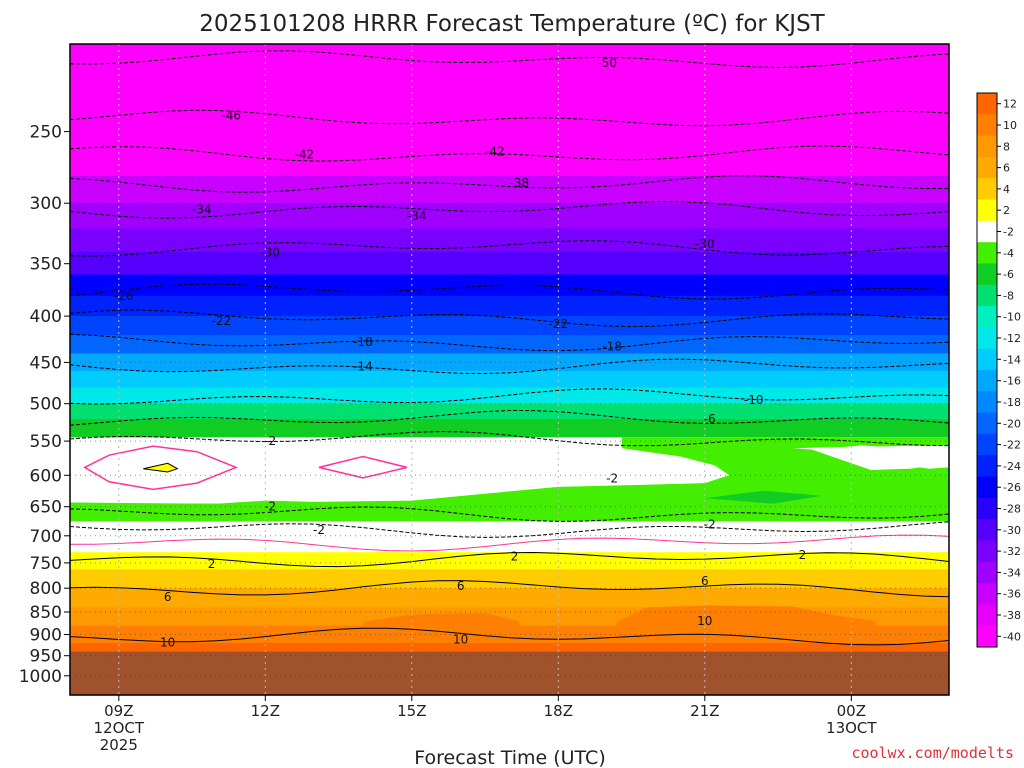  Describe the element at coordinates (231, 116) in the screenshot. I see `contour-label: -46` at that location.